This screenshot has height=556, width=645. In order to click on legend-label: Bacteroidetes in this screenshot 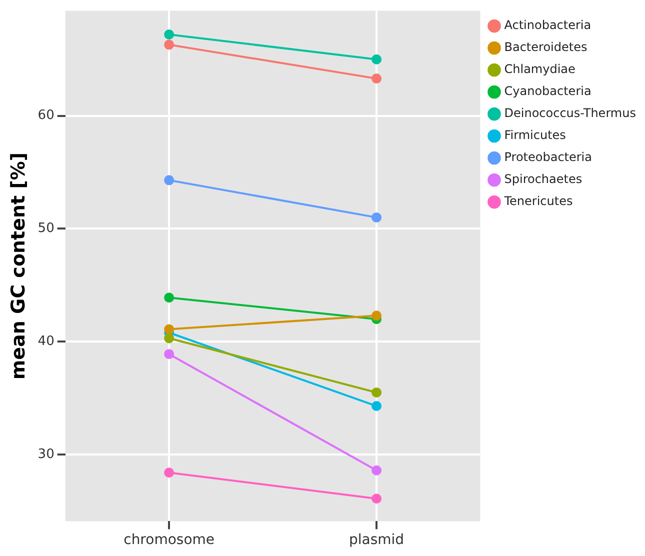, I will do `click(546, 47)`.